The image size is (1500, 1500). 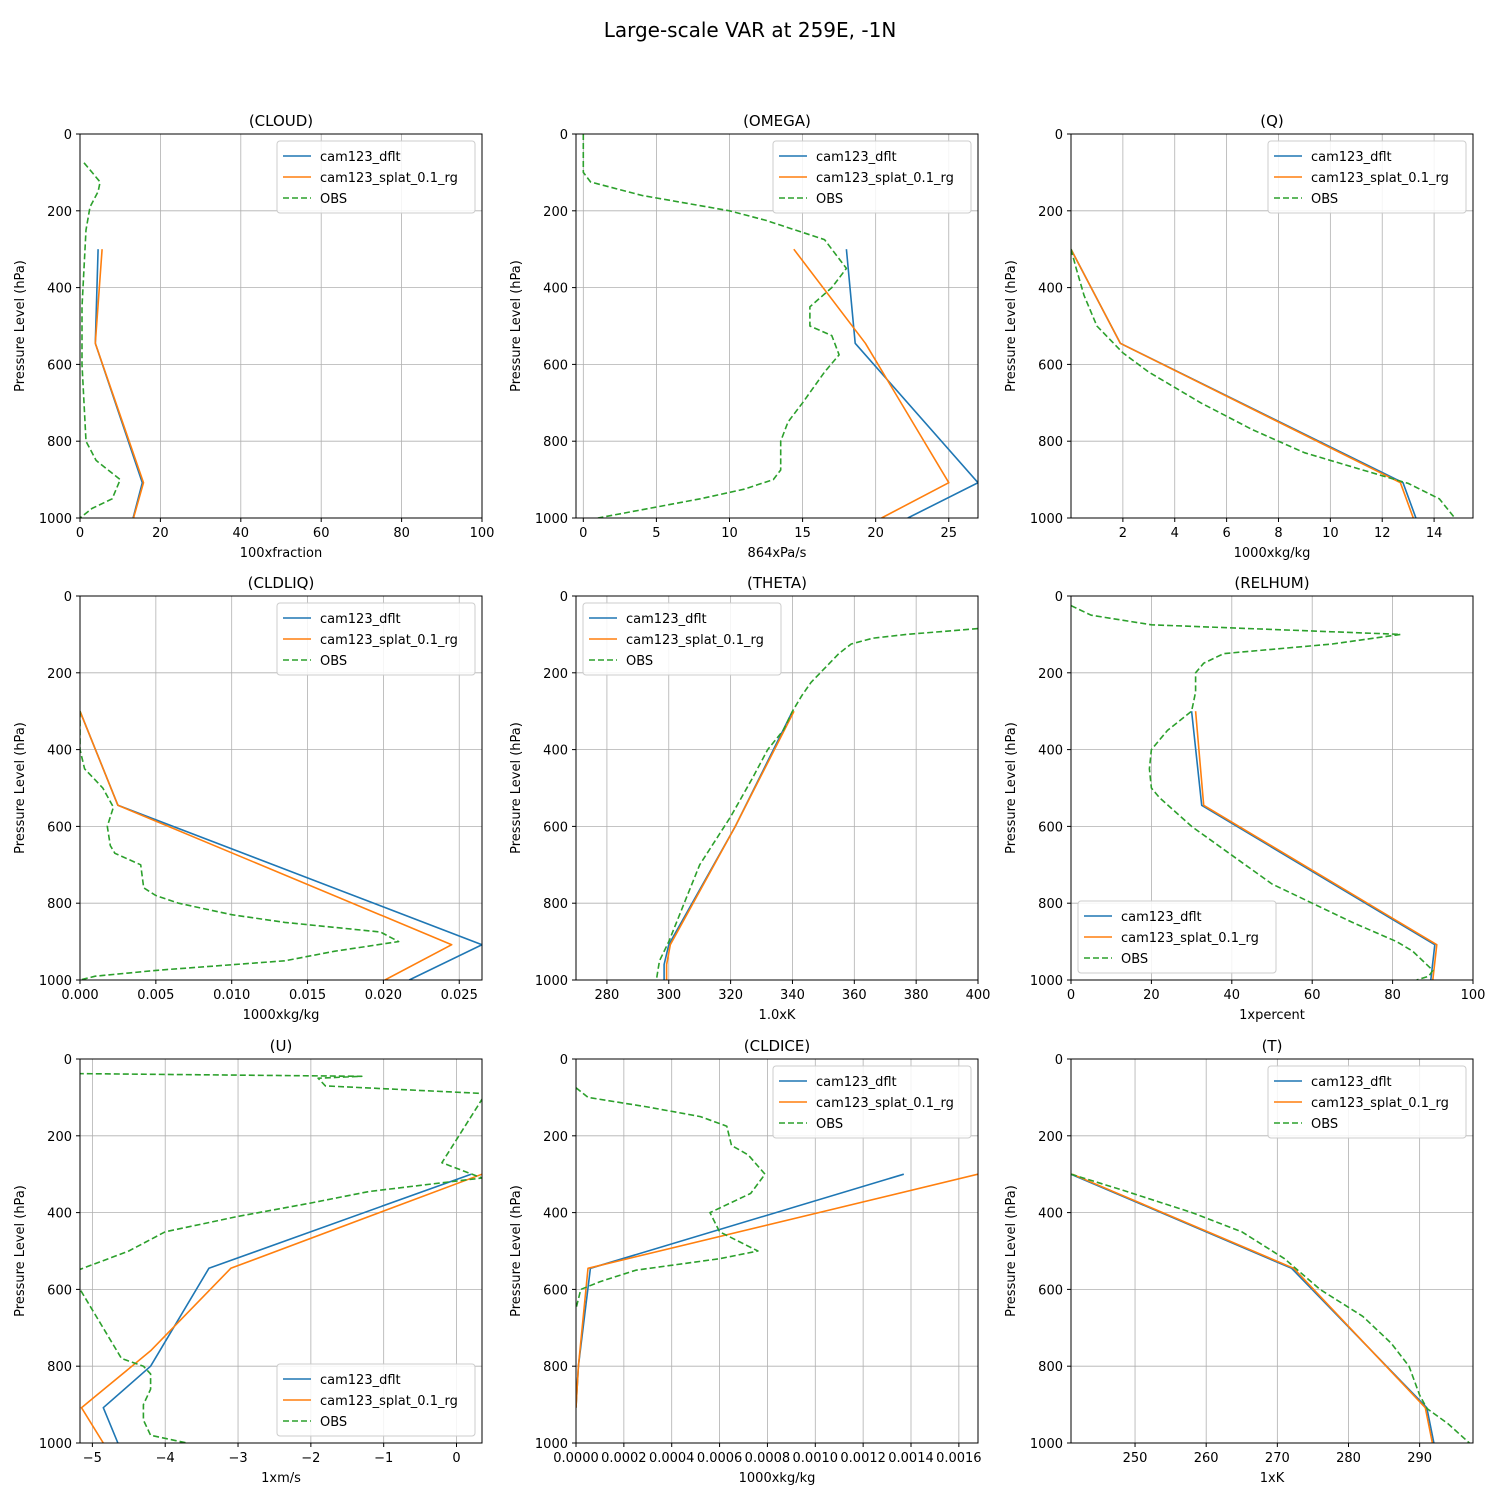 What do you see at coordinates (720, 1458) in the screenshot?
I see `x-tick-label: 0.0006` at bounding box center [720, 1458].